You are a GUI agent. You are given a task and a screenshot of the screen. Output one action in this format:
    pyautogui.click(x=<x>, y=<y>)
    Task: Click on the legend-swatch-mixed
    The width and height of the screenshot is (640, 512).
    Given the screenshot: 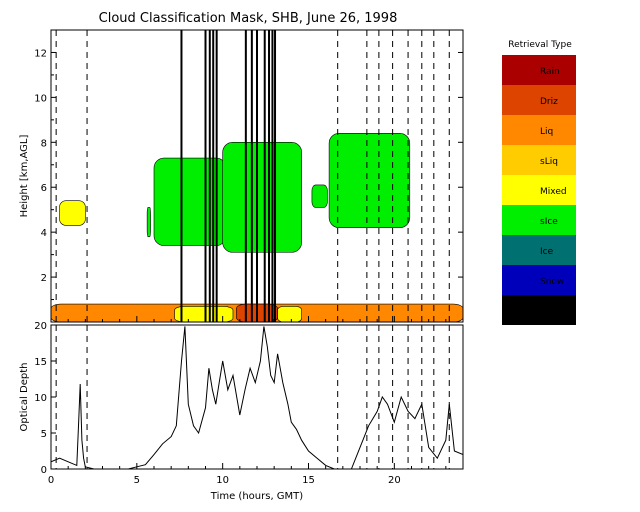 What is the action you would take?
    pyautogui.click(x=539, y=190)
    